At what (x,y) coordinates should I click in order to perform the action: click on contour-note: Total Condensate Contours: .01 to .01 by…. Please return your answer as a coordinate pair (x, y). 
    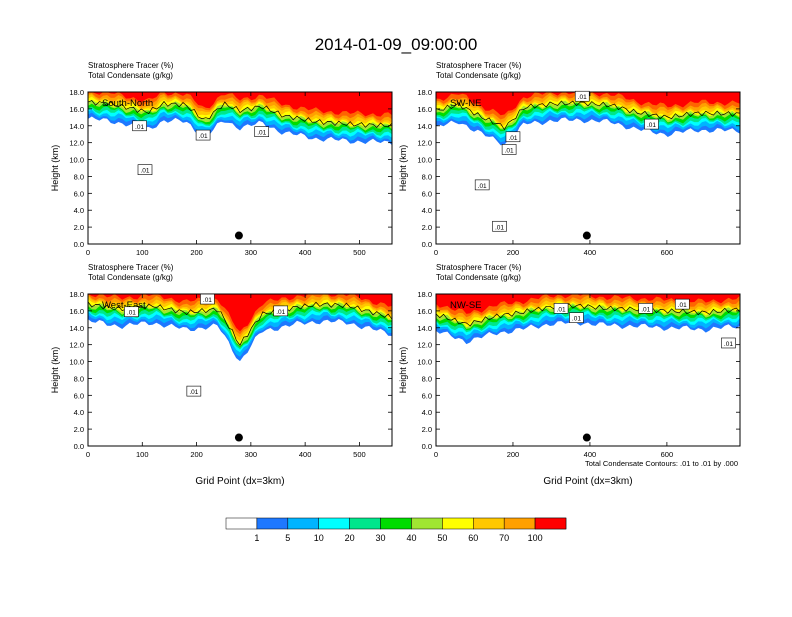
    Looking at the image, I should click on (661, 463).